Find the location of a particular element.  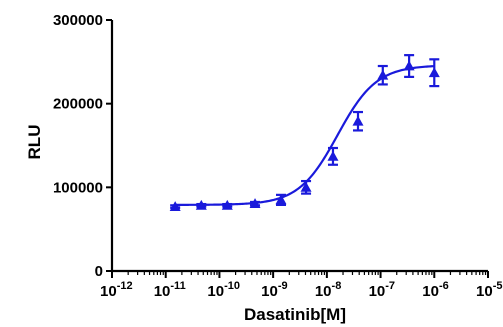

y-tick-label: 0 is located at coordinates (99, 271).